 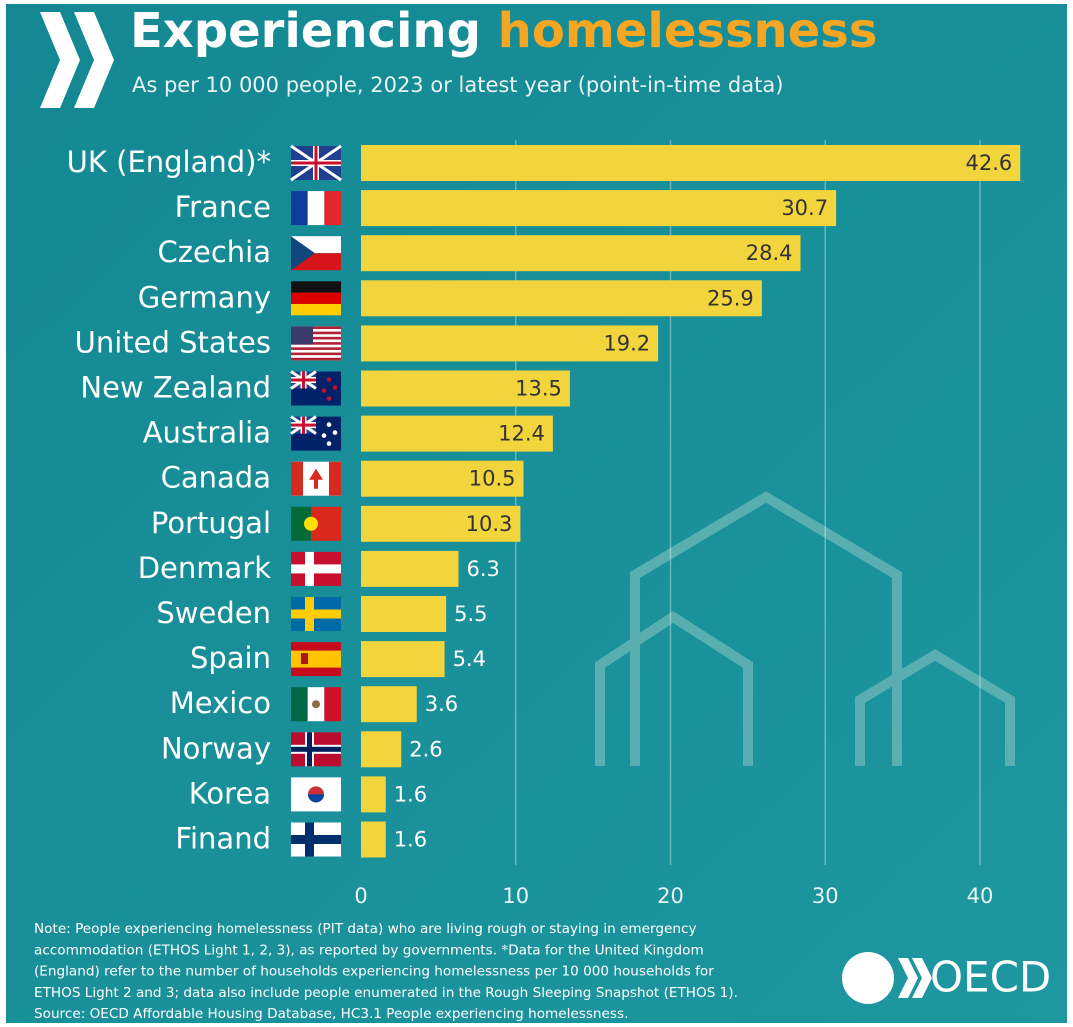 I want to click on value-label: 6.3, so click(x=482, y=569).